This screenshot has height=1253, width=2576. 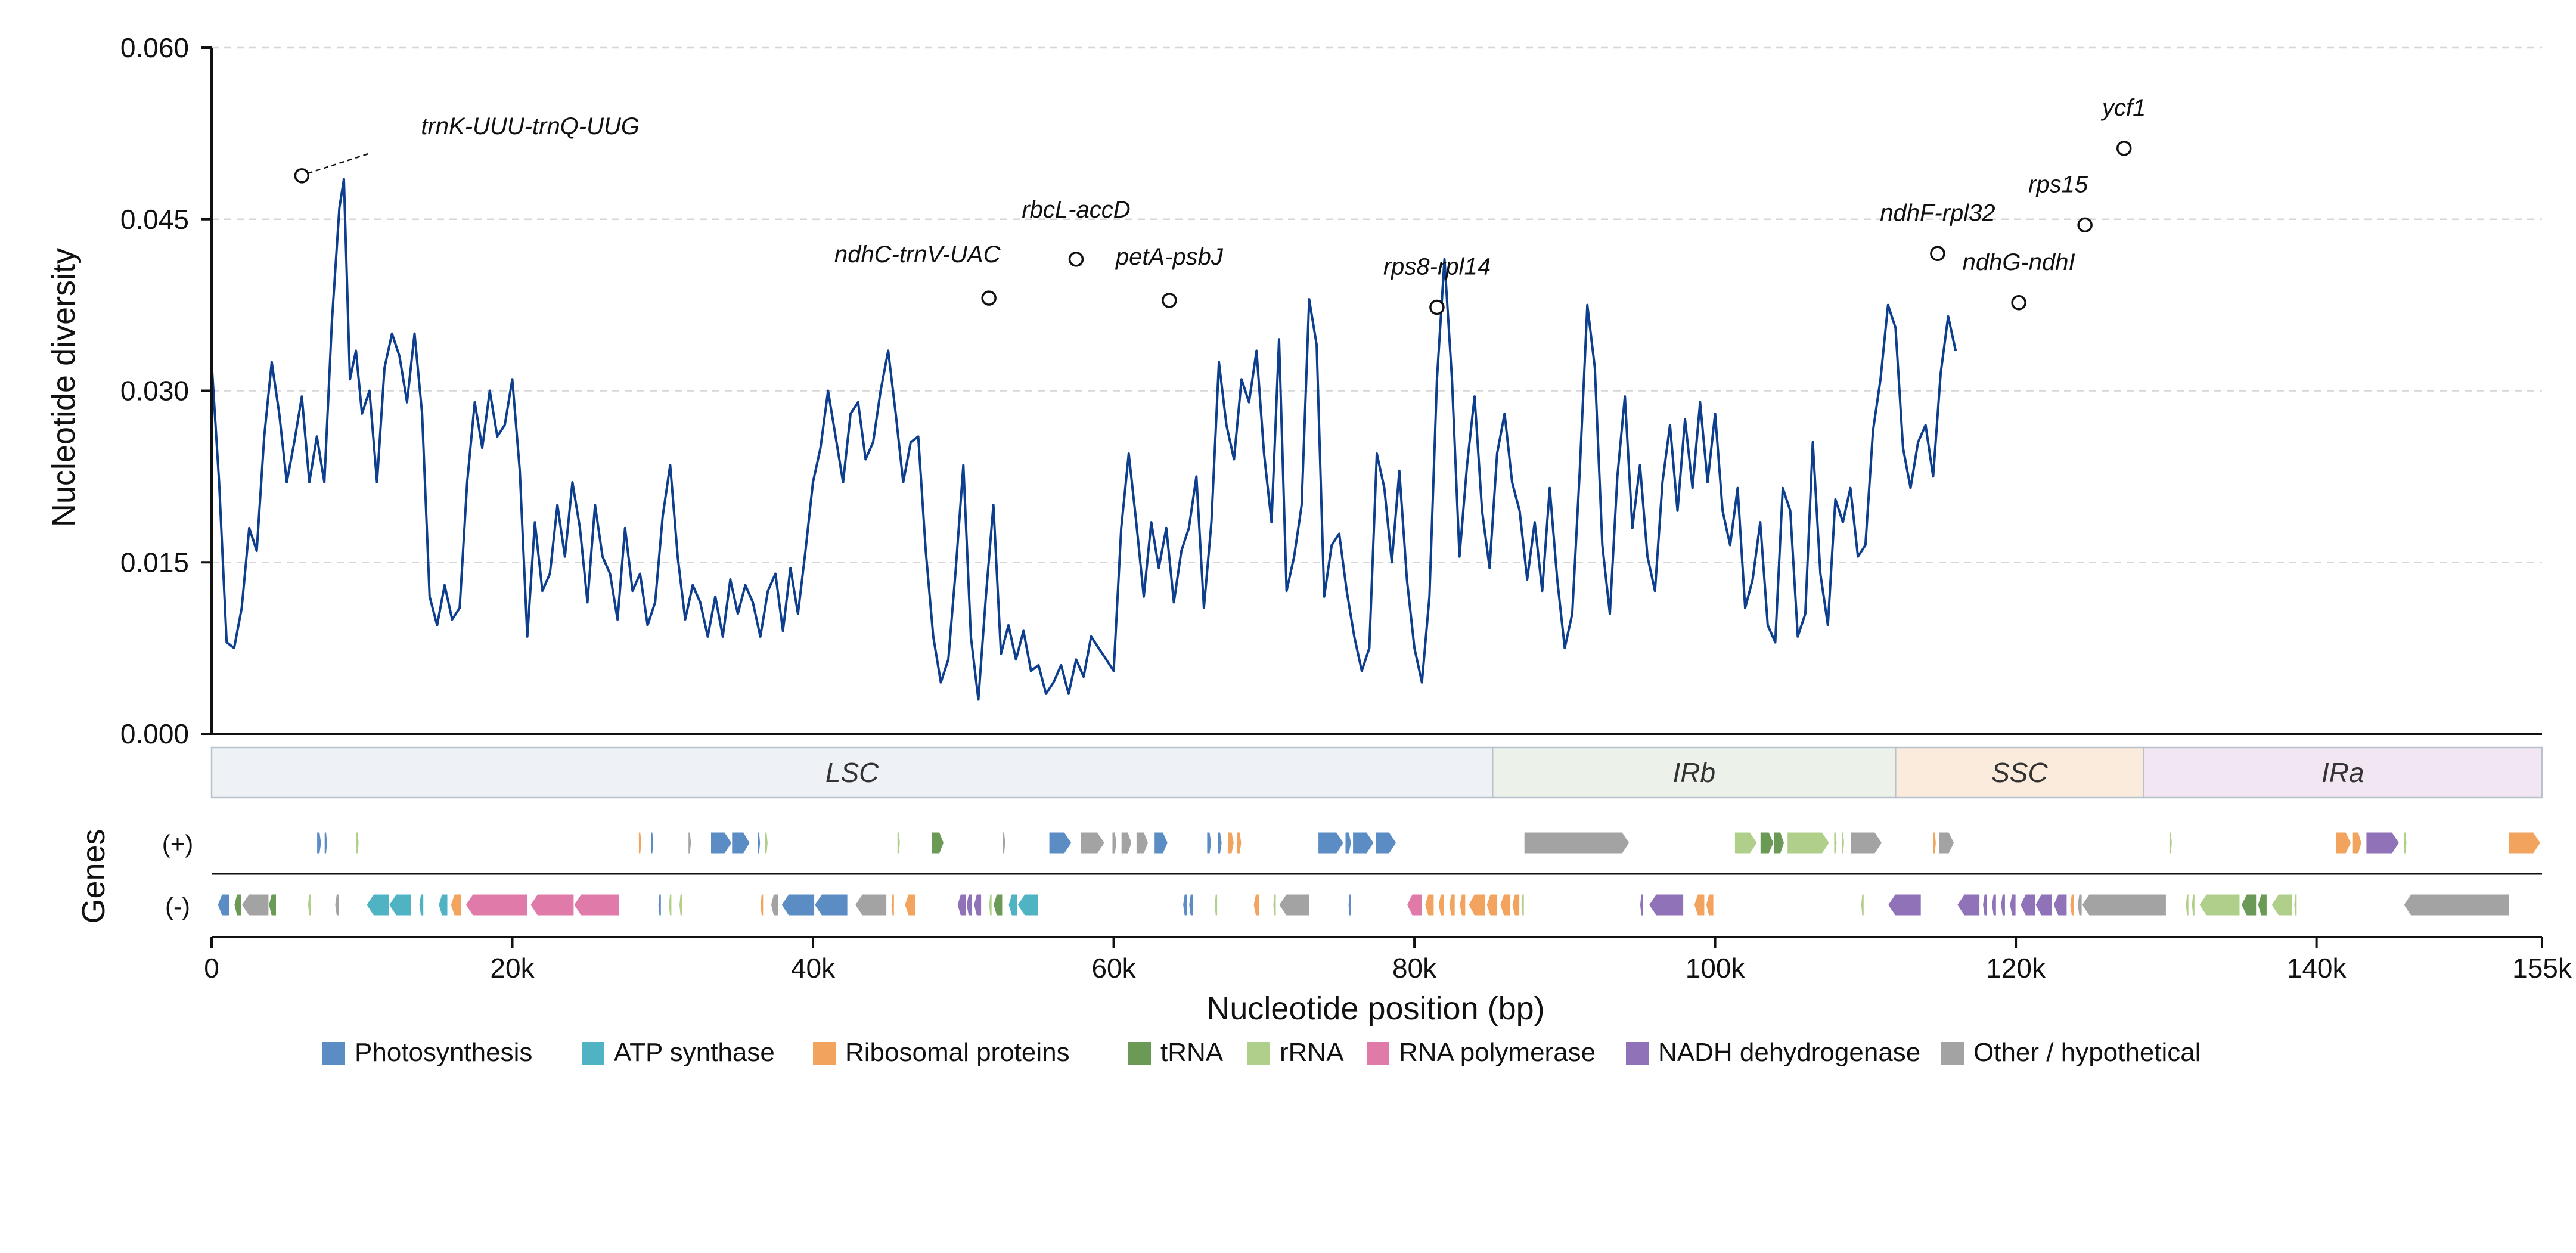 I want to click on y-tick-label: 0.030, so click(x=154, y=391).